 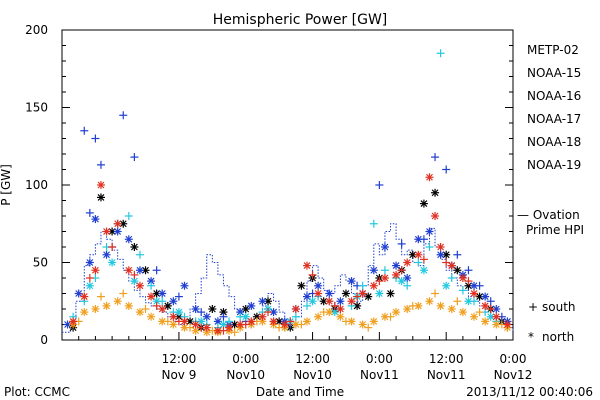 I want to click on chart-title: Hemispheric Power [GW], so click(x=300, y=20).